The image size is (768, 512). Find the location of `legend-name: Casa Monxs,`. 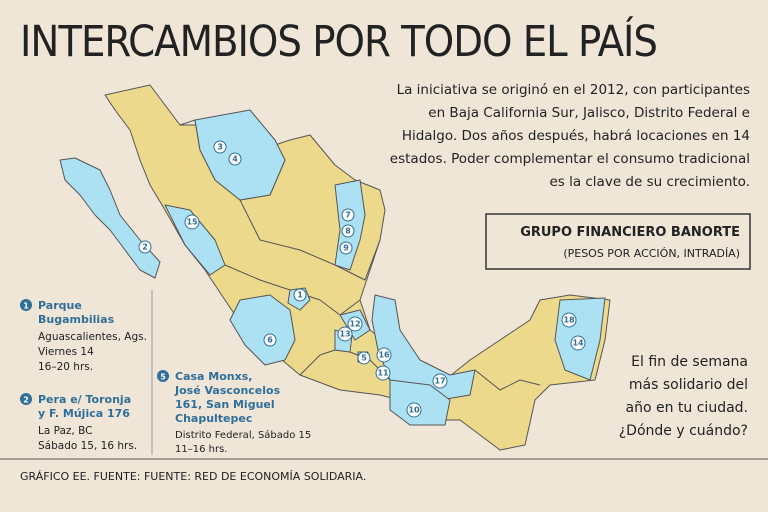

legend-name: Casa Monxs, is located at coordinates (213, 376).